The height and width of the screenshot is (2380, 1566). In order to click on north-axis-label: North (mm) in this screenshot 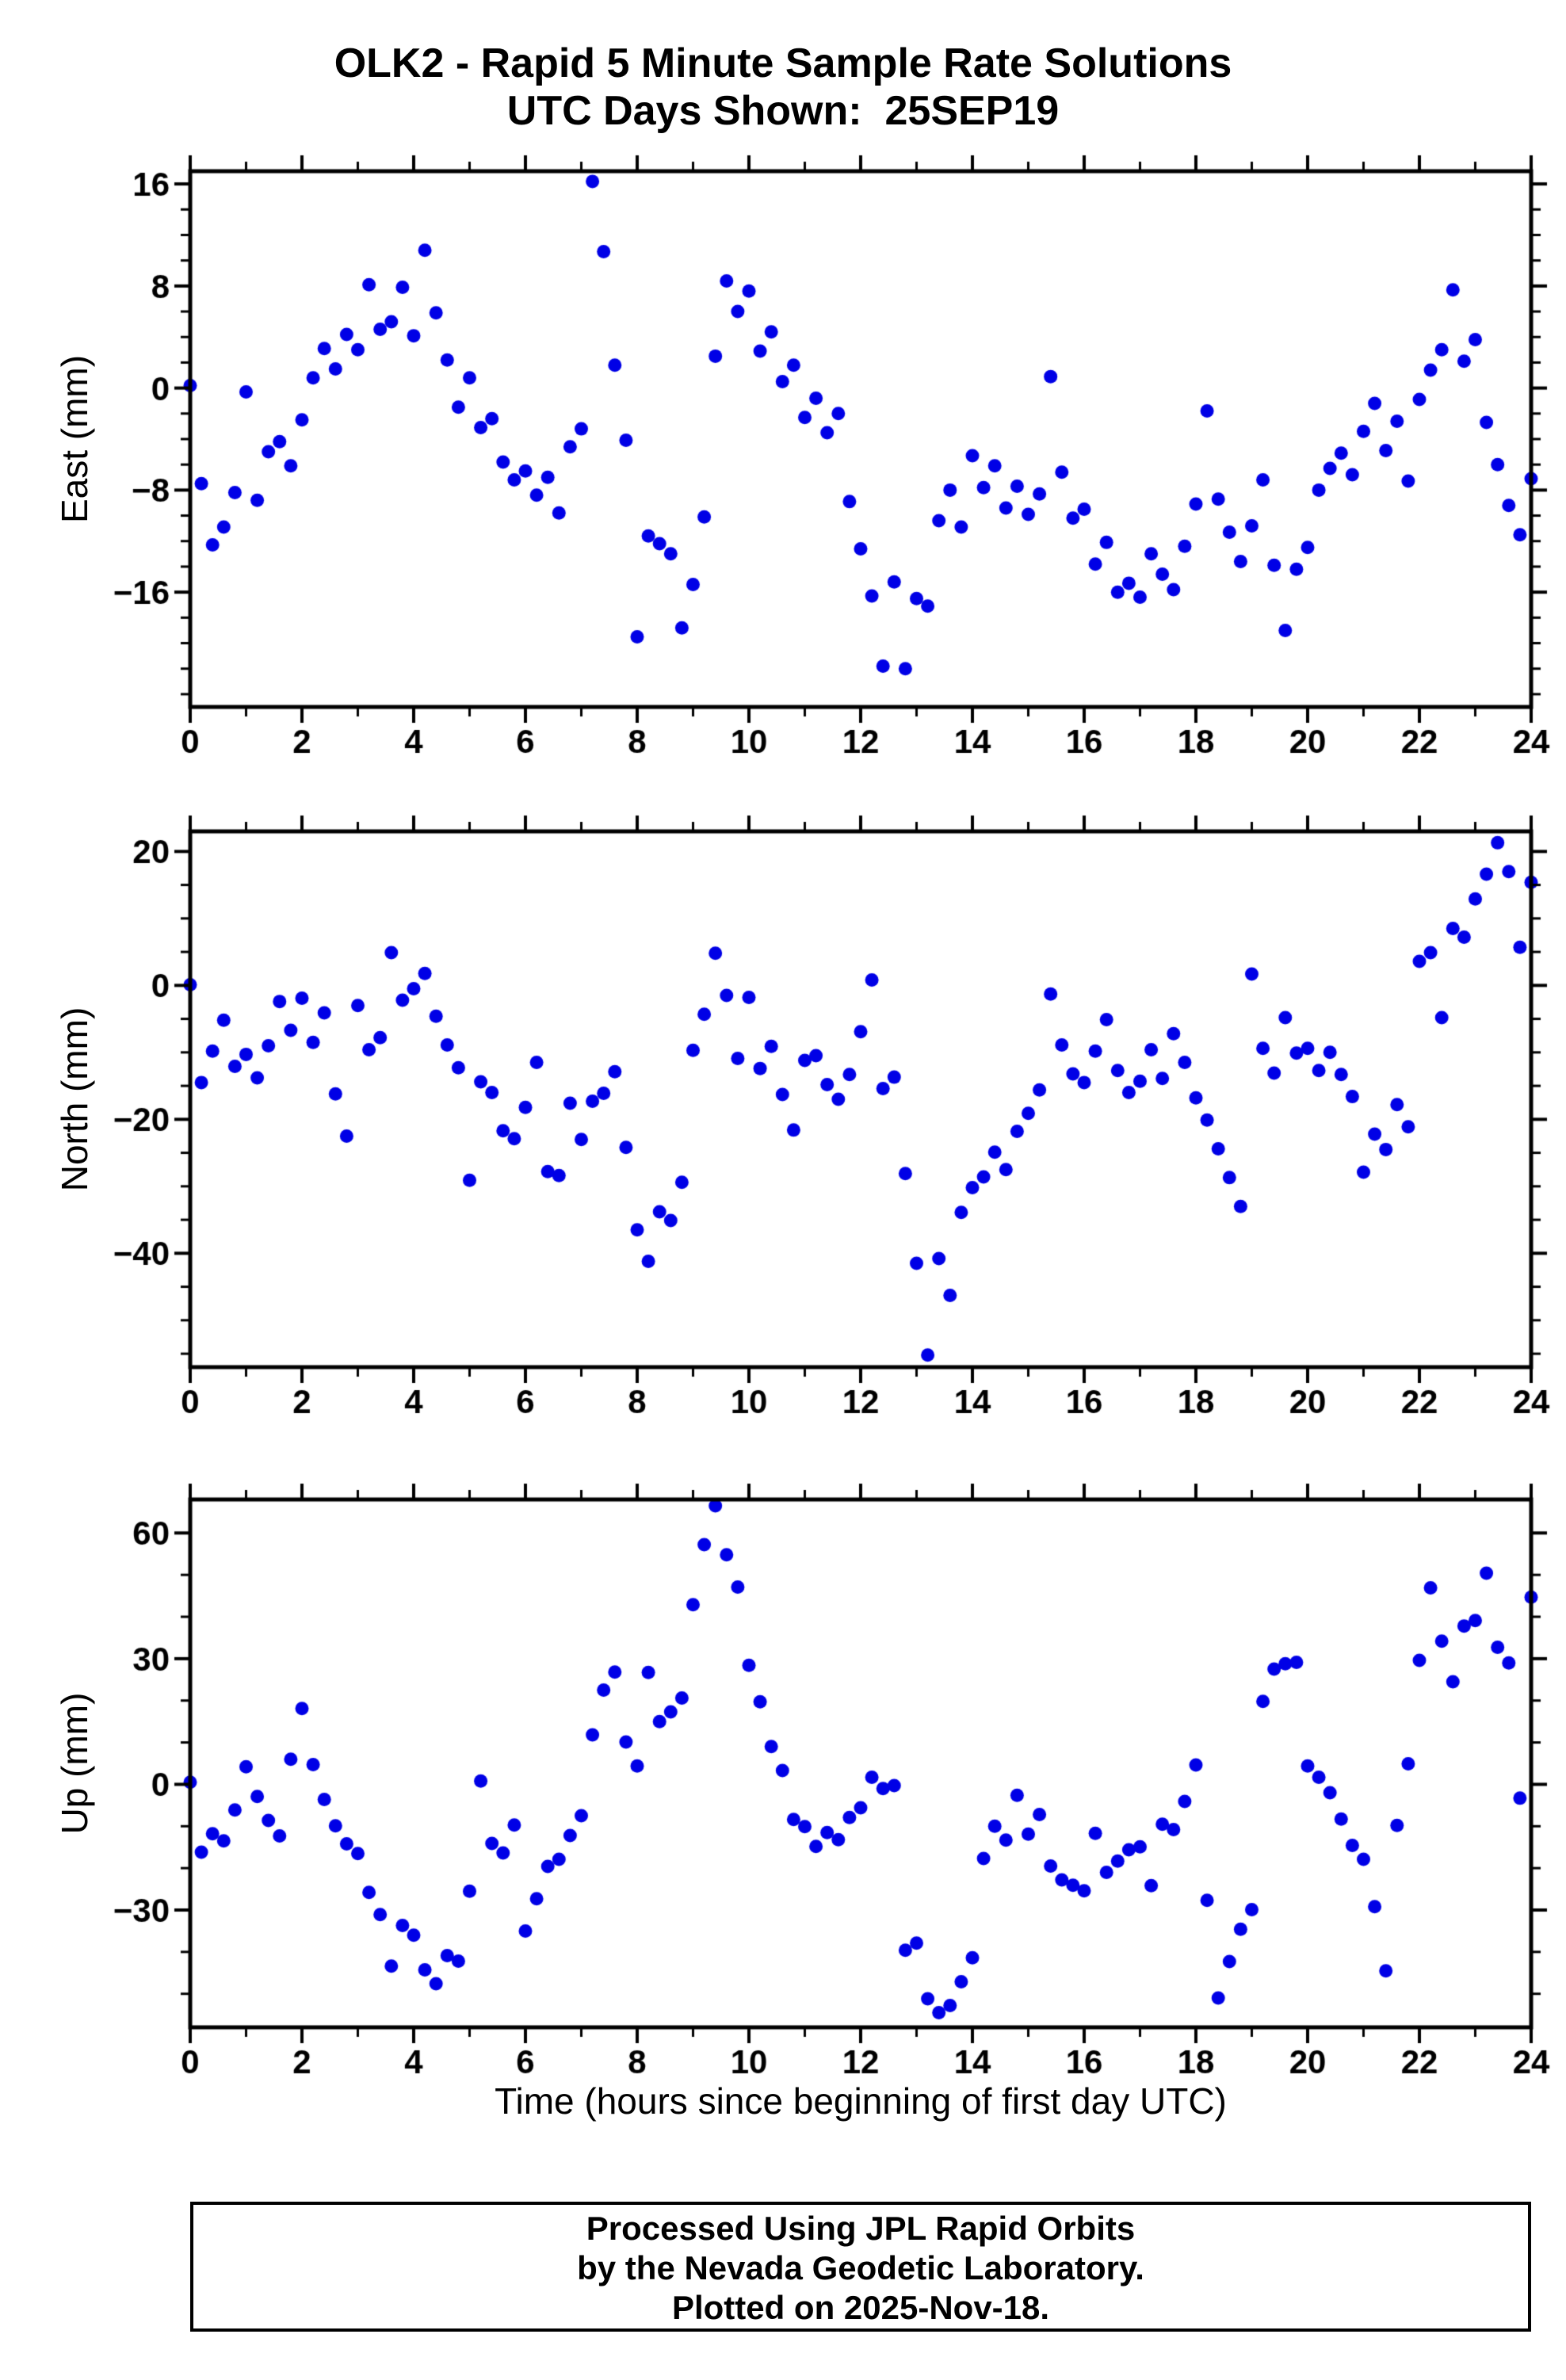, I will do `click(74, 1099)`.